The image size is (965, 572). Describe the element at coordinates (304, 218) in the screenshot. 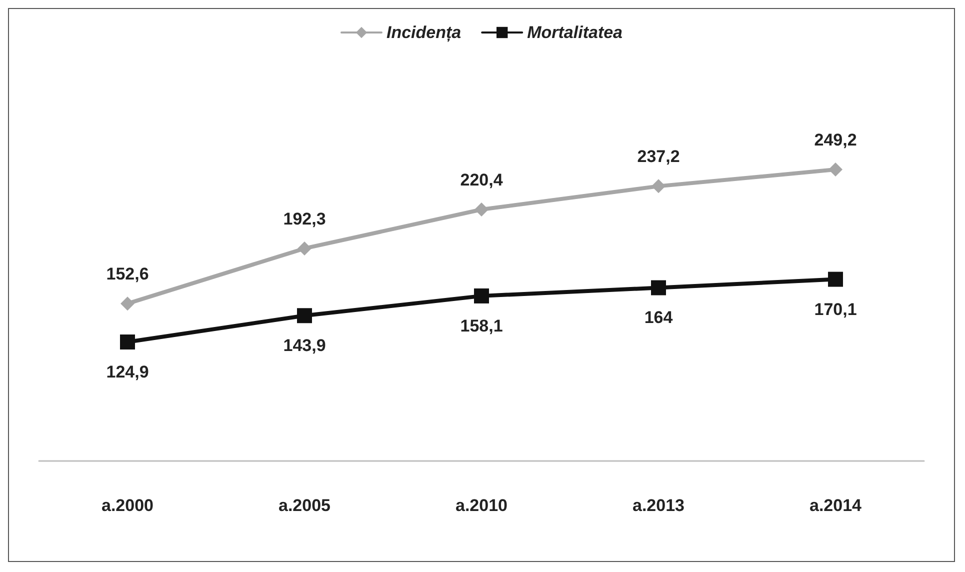

I see `data-label: 192,3` at that location.